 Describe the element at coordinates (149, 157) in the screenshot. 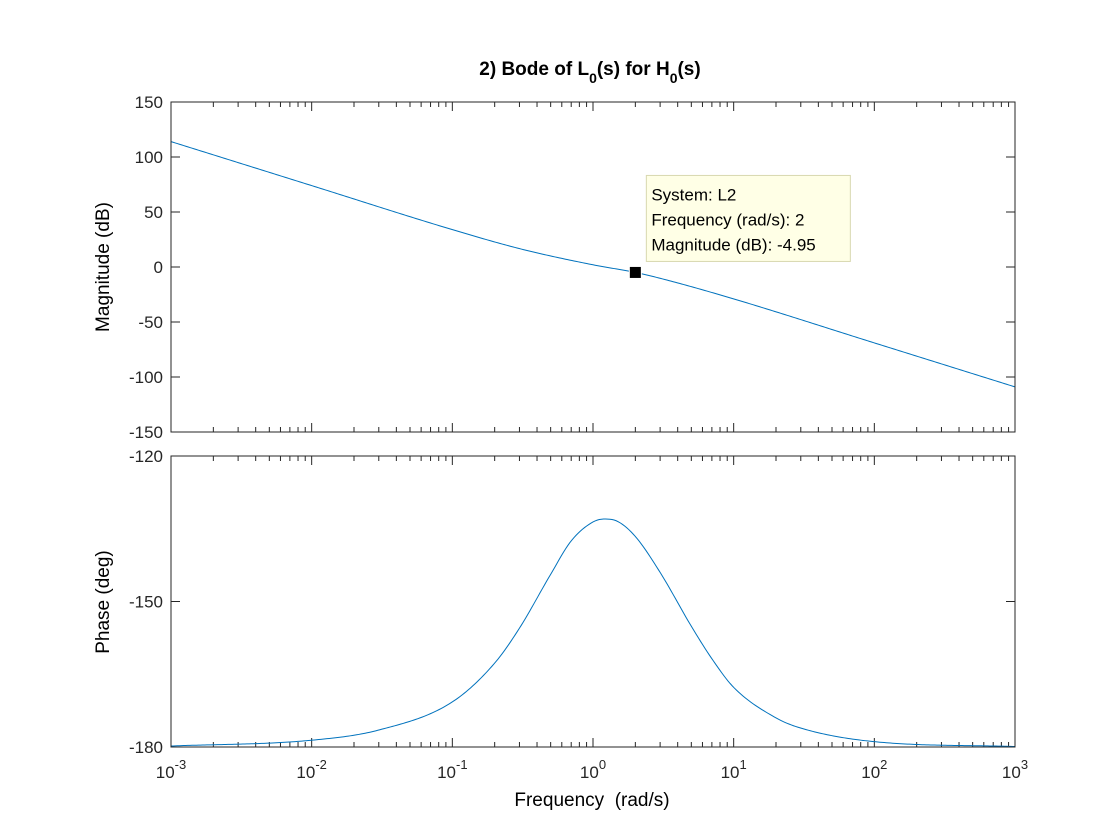

I see `magnitude-y-tick-label: 100` at that location.